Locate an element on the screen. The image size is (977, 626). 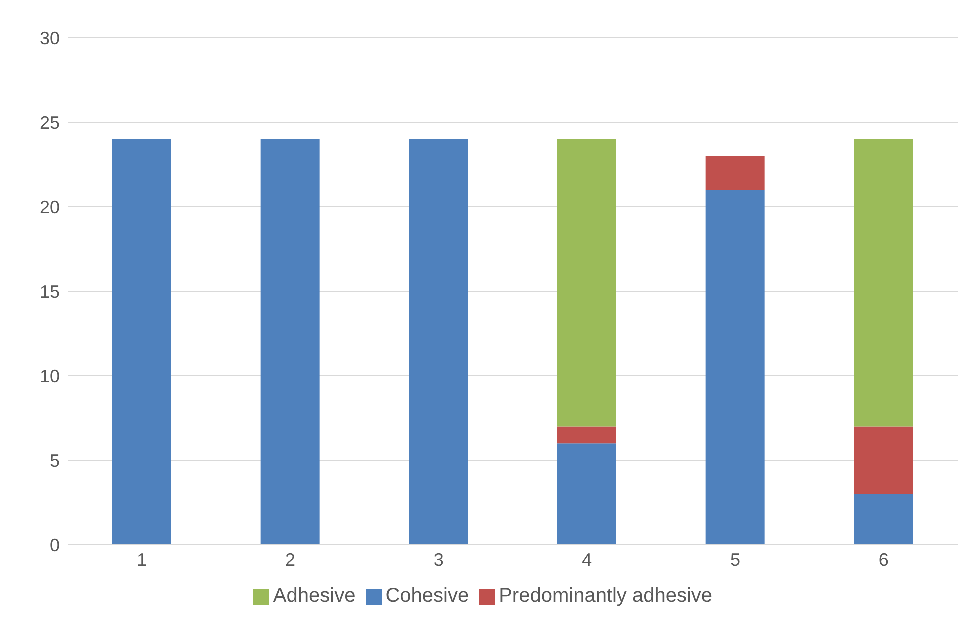
y-tick-label: 30 is located at coordinates (50, 38).